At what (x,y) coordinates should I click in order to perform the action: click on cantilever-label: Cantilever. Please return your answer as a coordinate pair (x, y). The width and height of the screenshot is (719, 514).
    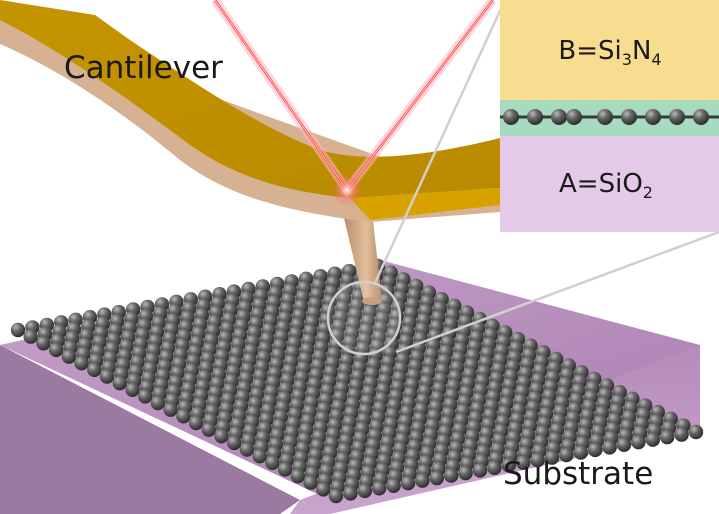
    Looking at the image, I should click on (143, 68).